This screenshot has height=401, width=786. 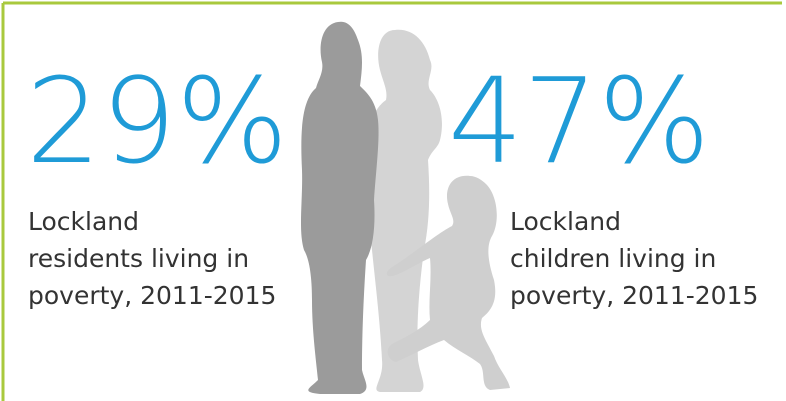 I want to click on man-silhouette, so click(x=339, y=207).